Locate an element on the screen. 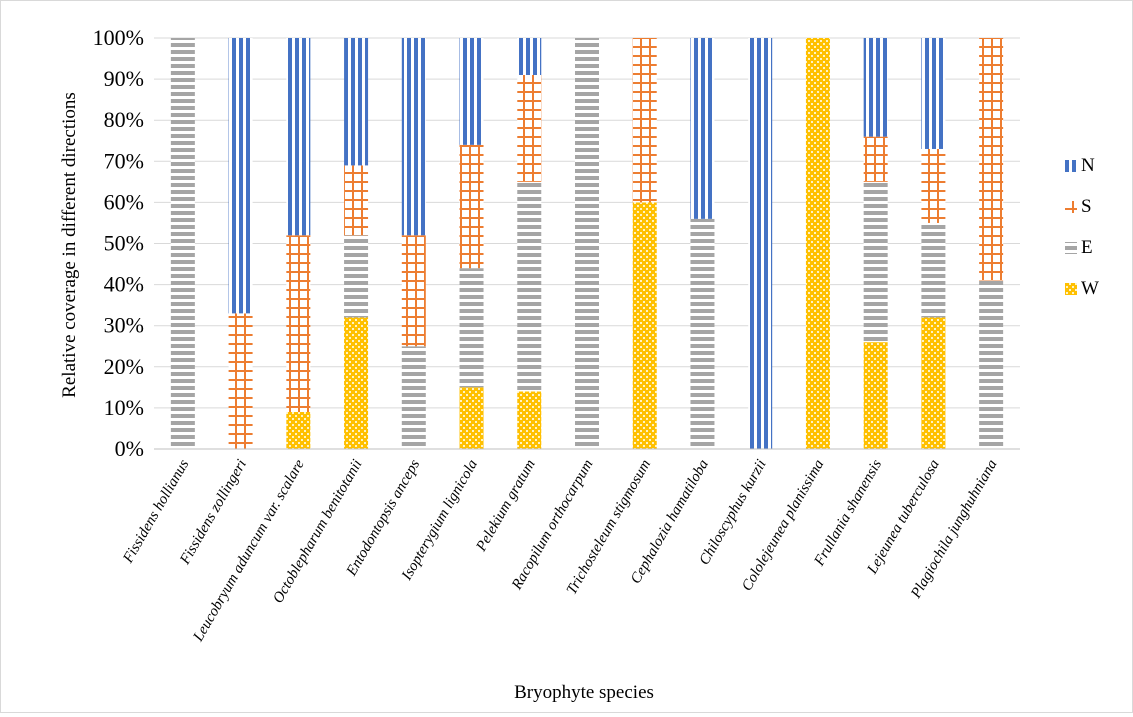  x-axis-title: Bryophyte species is located at coordinates (584, 692).